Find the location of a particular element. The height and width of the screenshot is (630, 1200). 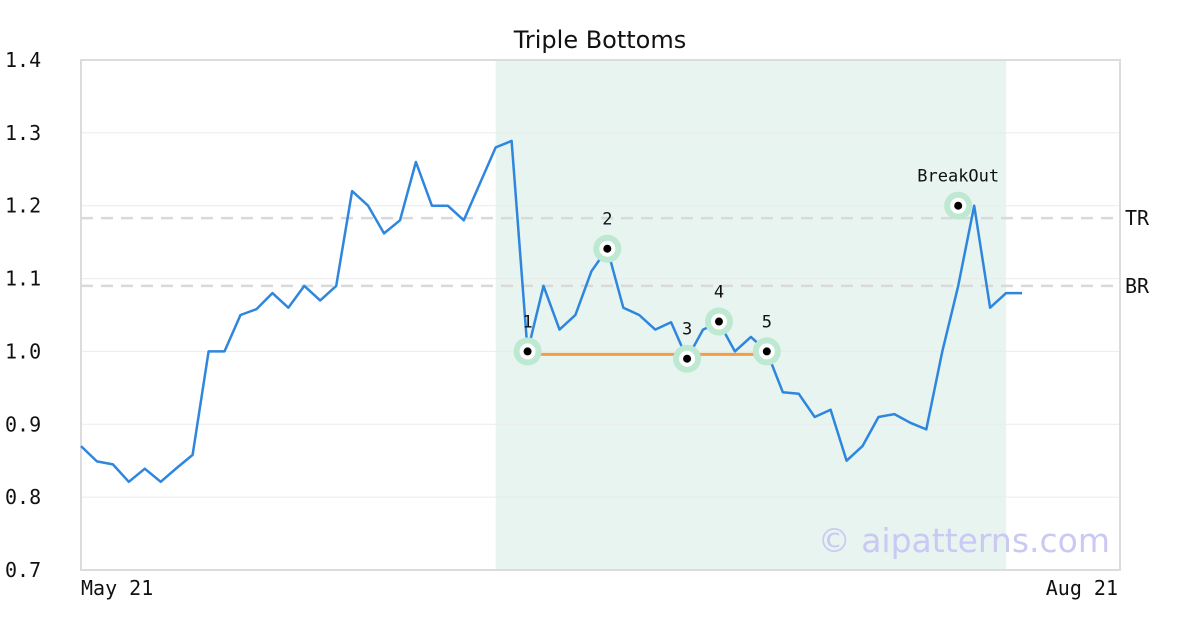

point-label-breakout: BreakOut is located at coordinates (958, 177).